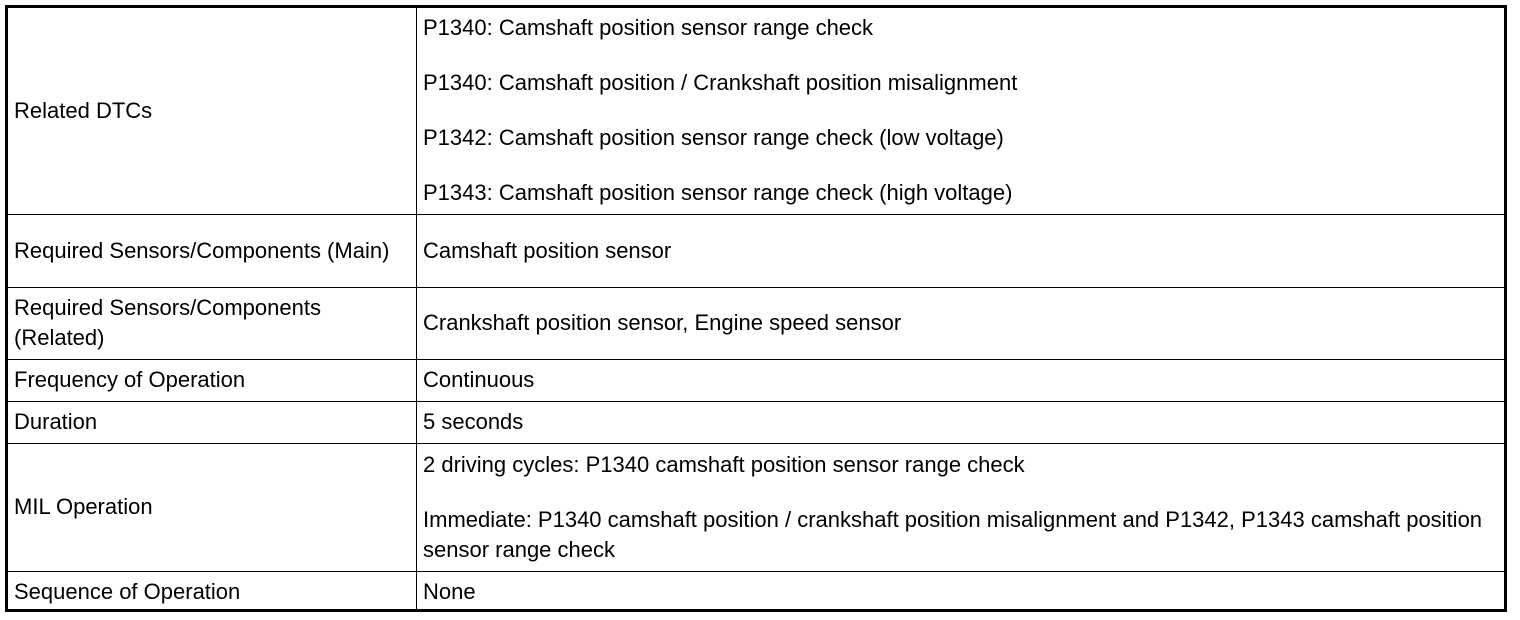 This screenshot has height=620, width=1520. Describe the element at coordinates (212, 111) in the screenshot. I see `row-label: Related DTCs` at that location.